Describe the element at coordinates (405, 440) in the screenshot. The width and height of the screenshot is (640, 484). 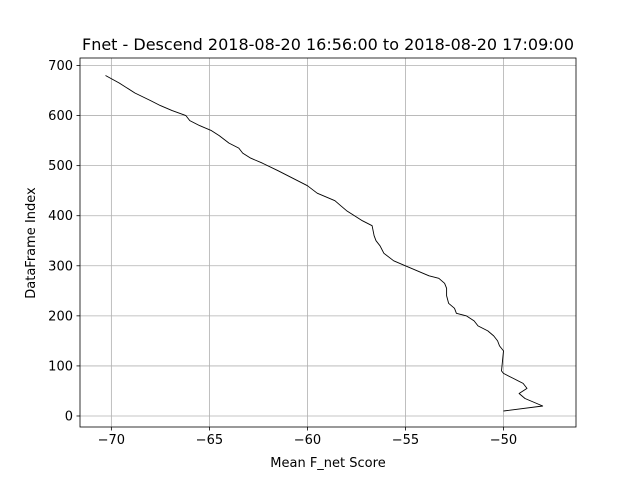
I see `x-tick-label: −55` at that location.